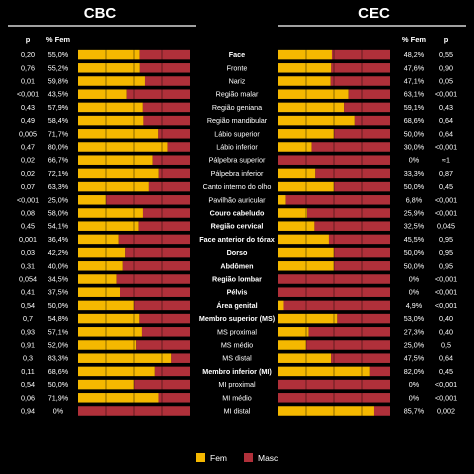 This screenshot has height=474, width=474. Describe the element at coordinates (28, 107) in the screenshot. I see `cbc-p-value: 0,43` at that location.